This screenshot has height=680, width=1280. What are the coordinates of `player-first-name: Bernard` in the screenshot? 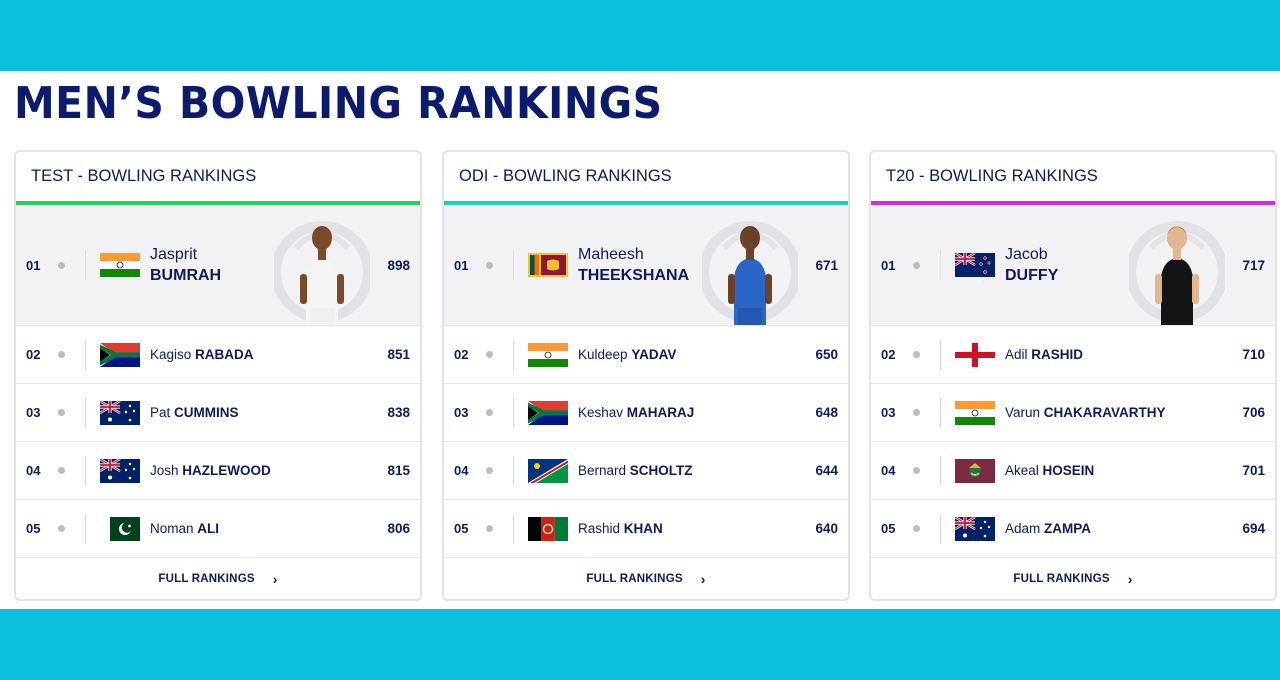 It's located at (602, 470).